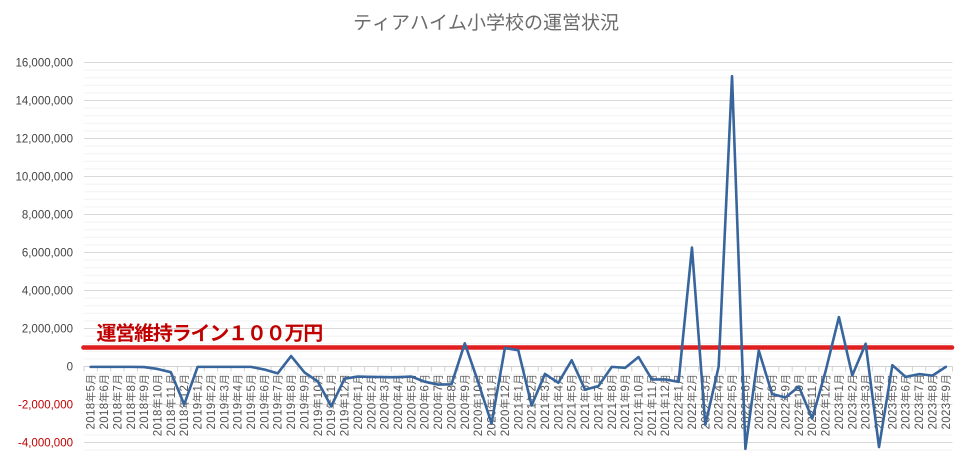 This screenshot has width=963, height=456. Describe the element at coordinates (45, 406) in the screenshot. I see `svg-text: -2,000,000` at that location.